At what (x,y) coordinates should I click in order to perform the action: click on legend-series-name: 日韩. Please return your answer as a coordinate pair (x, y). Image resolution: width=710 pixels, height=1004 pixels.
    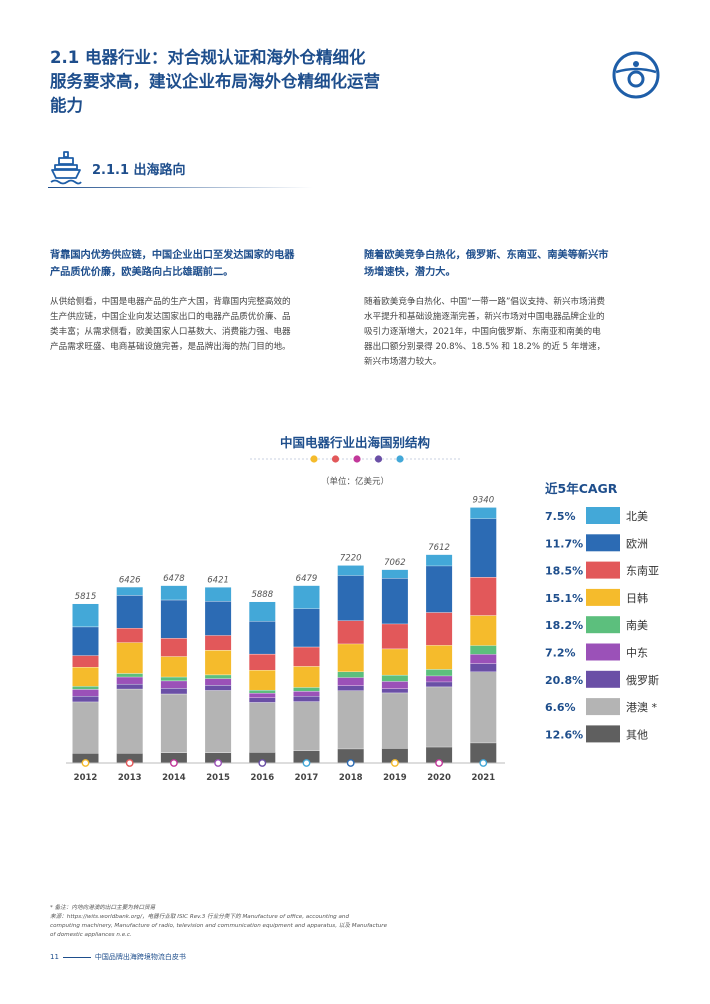
    Looking at the image, I should click on (637, 598).